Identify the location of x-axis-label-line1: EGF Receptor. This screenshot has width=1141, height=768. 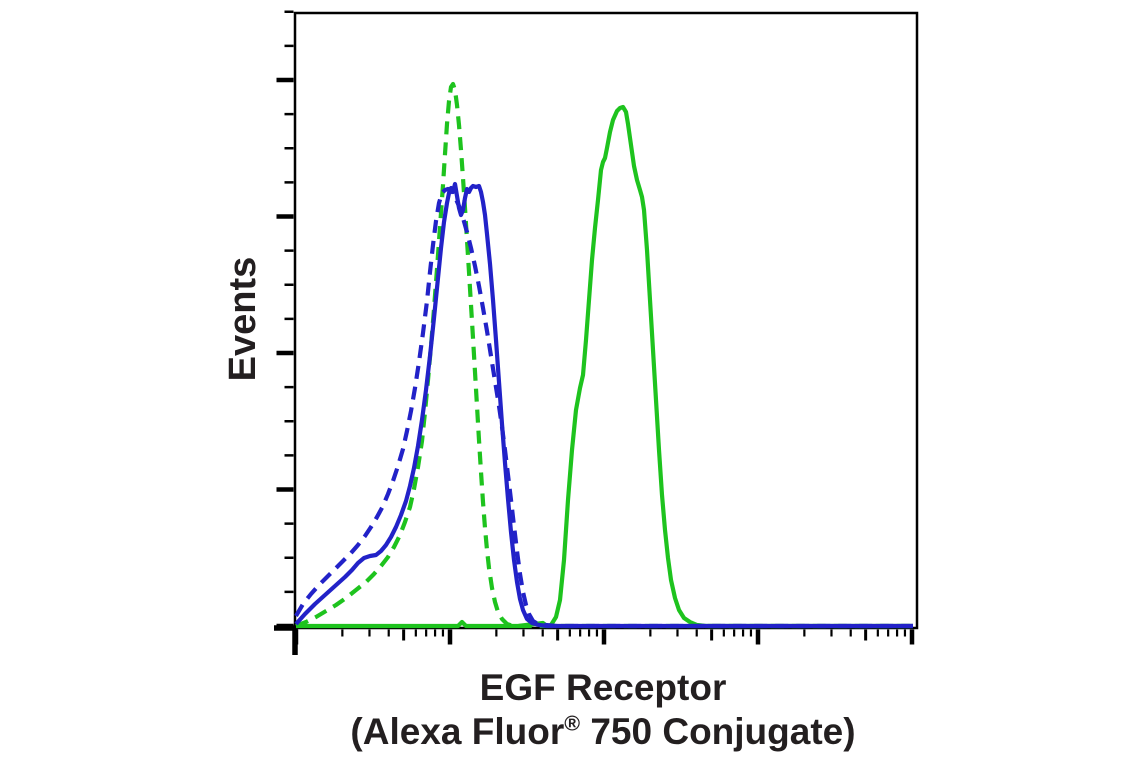
(603, 687).